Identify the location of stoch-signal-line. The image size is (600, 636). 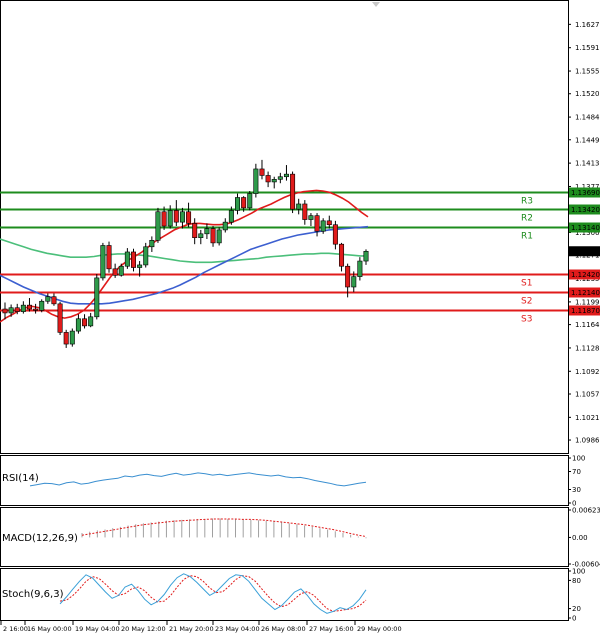
(213, 593).